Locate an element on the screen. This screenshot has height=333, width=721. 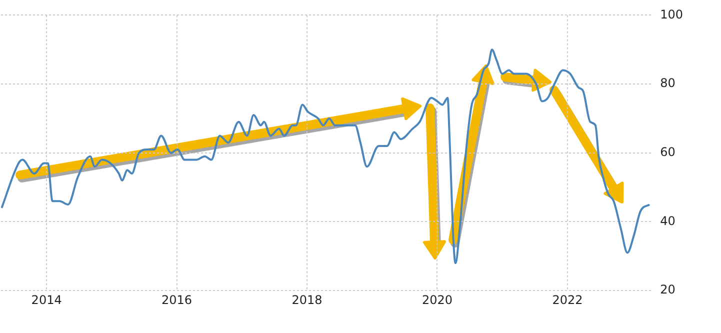
y-tick-label: 40 is located at coordinates (668, 221).